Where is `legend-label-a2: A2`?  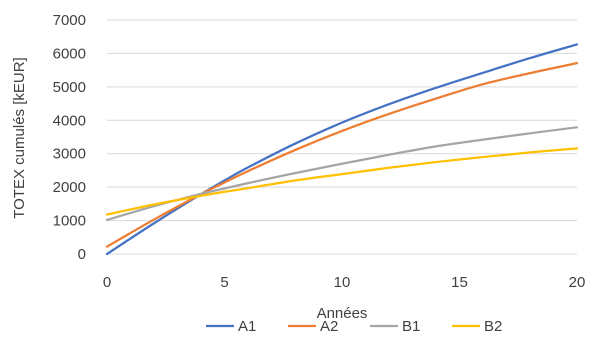 legend-label-a2: A2 is located at coordinates (329, 326).